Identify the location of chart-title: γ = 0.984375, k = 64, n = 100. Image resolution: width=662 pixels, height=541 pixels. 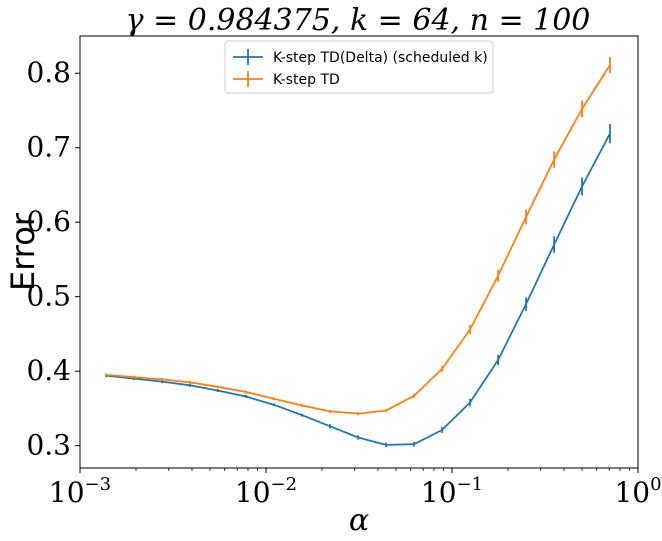
(358, 20).